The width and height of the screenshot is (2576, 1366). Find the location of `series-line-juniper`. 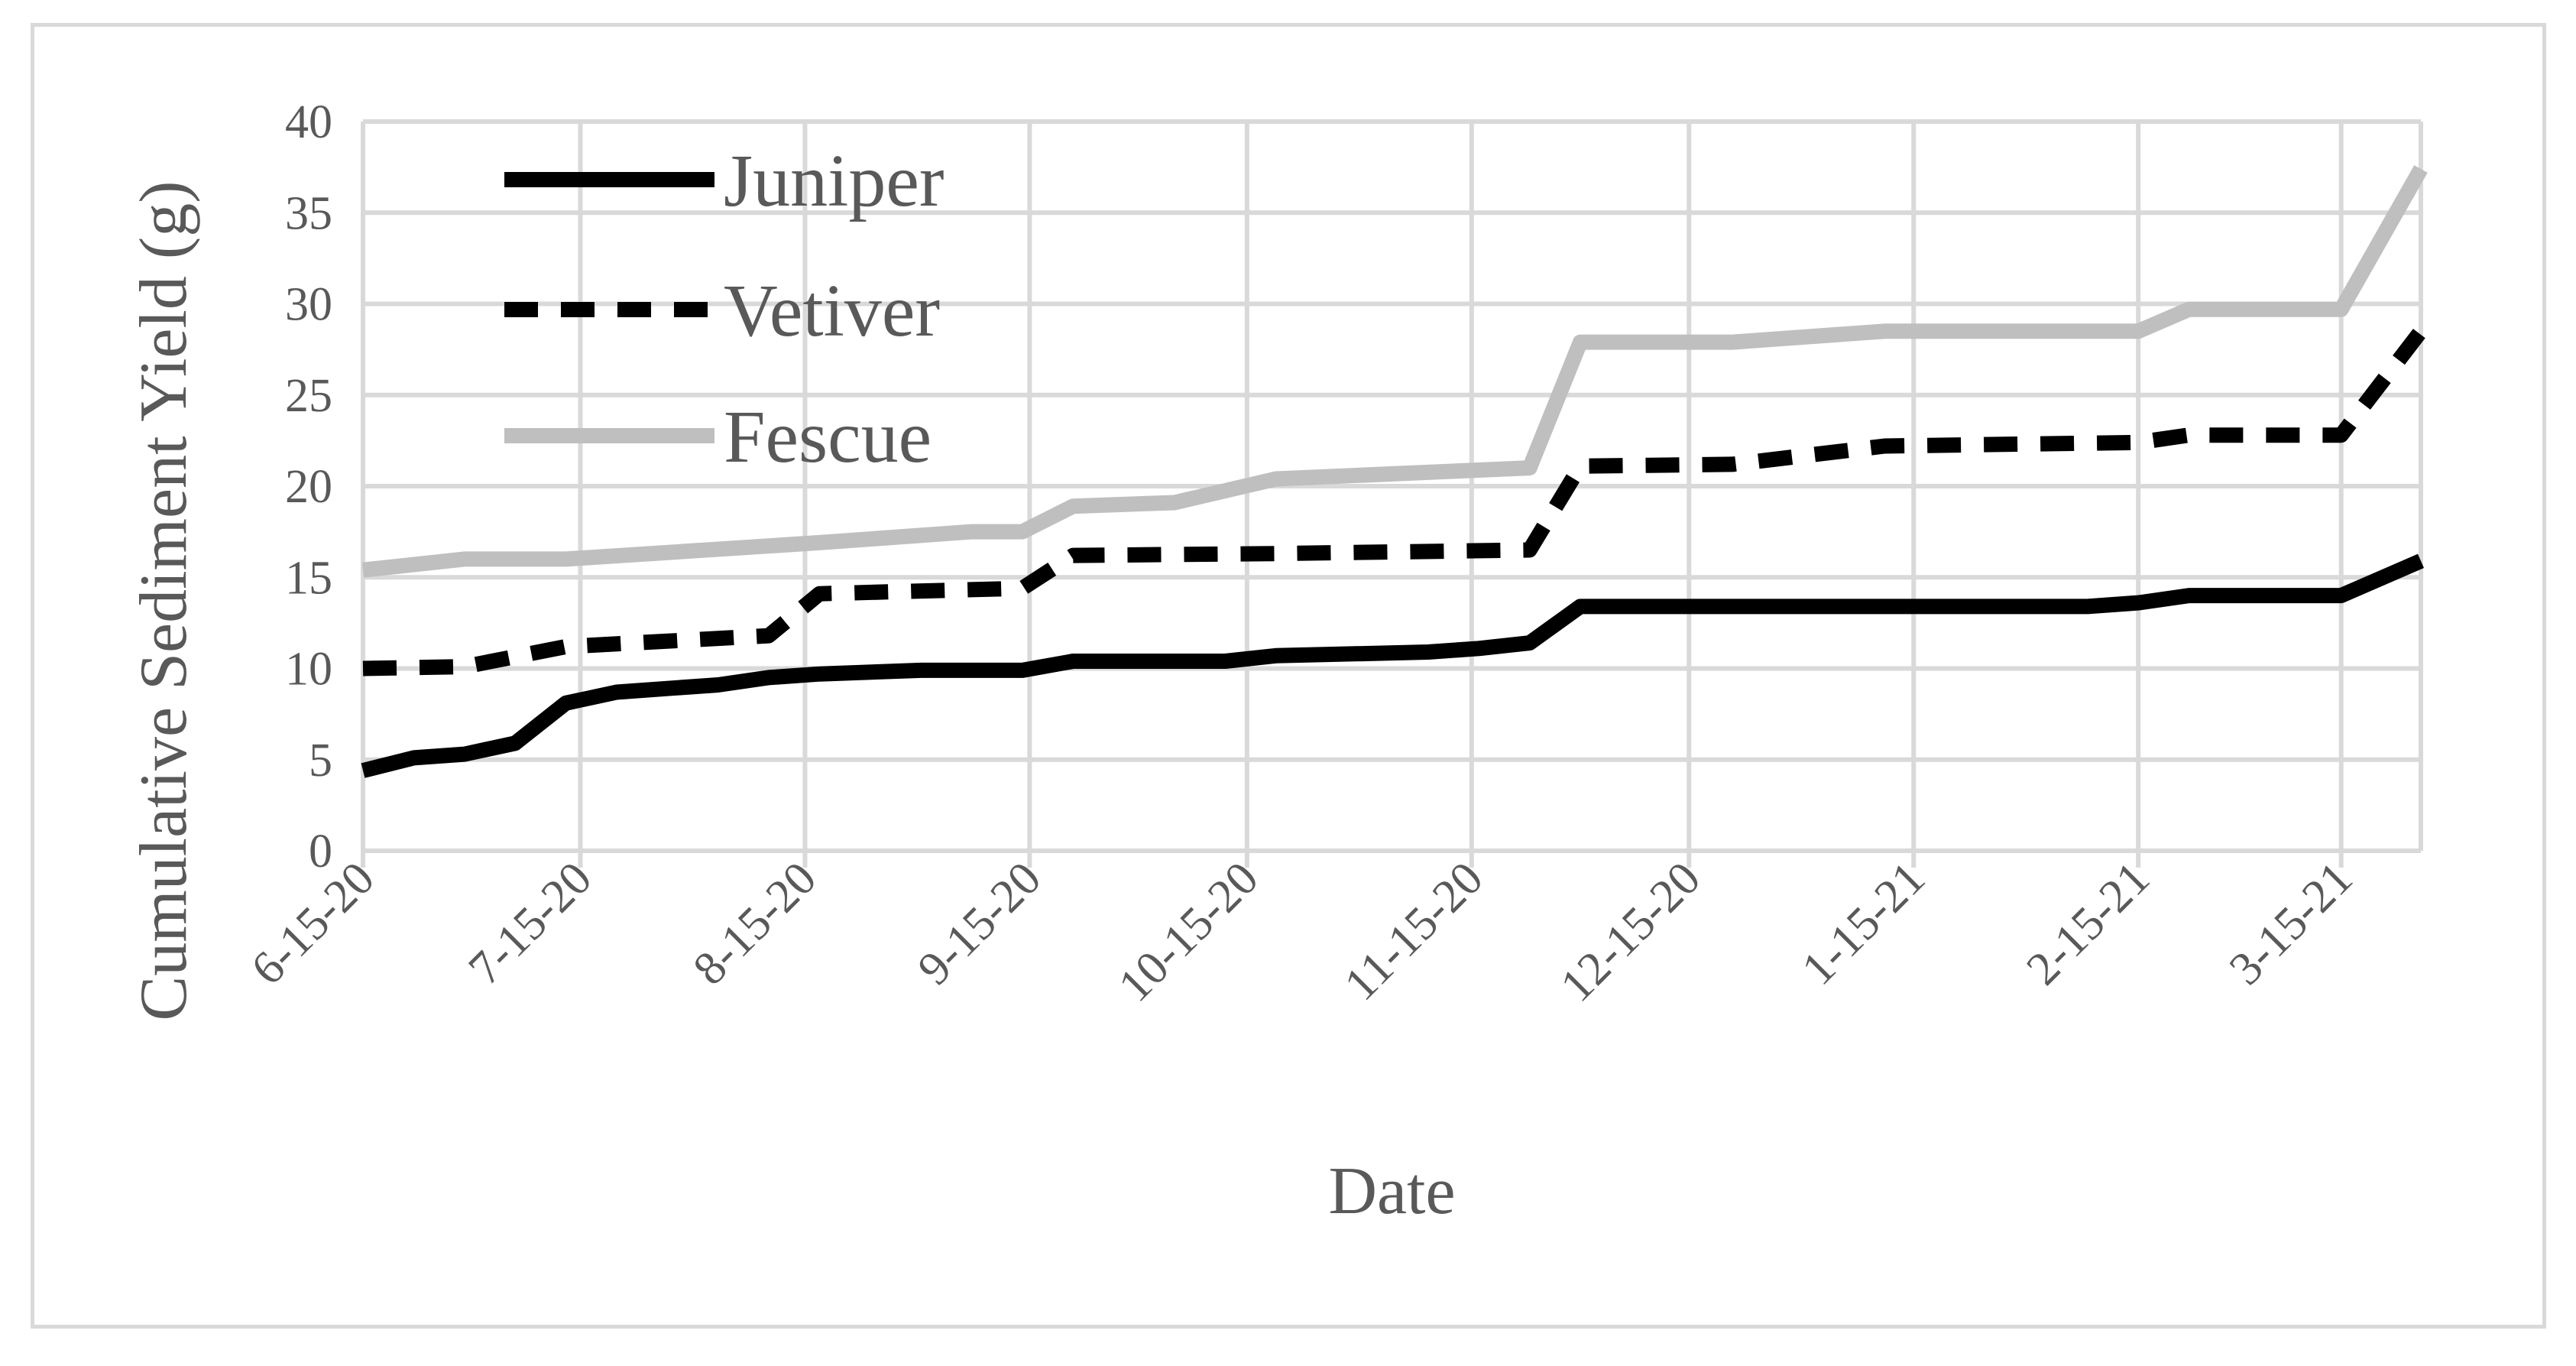

series-line-juniper is located at coordinates (1393, 665).